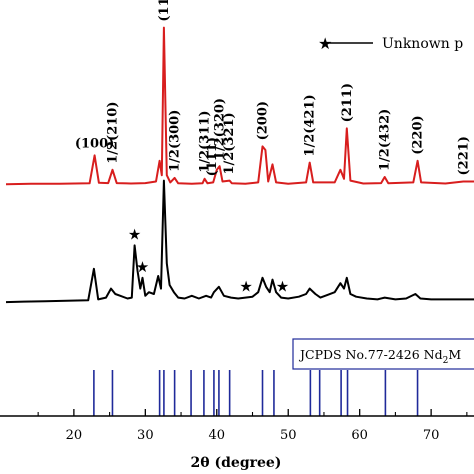 This screenshot has height=474, width=474. I want to click on peak-label: 1/2(300), so click(175, 141).